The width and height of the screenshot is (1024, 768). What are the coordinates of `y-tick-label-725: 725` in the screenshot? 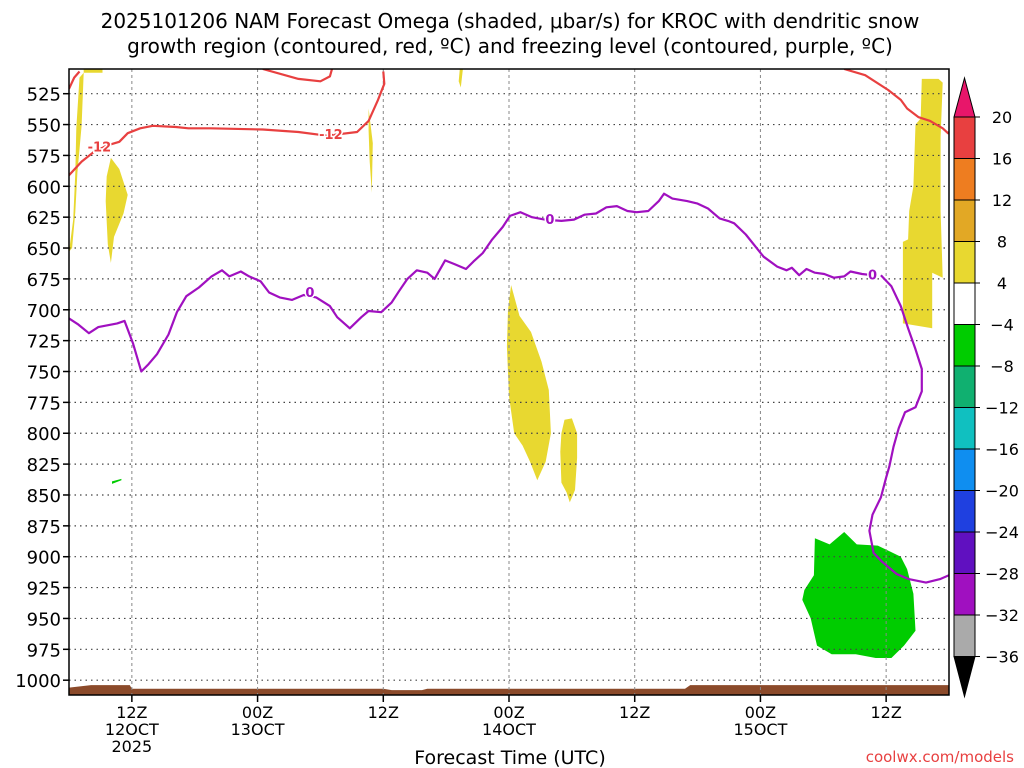 It's located at (44, 342).